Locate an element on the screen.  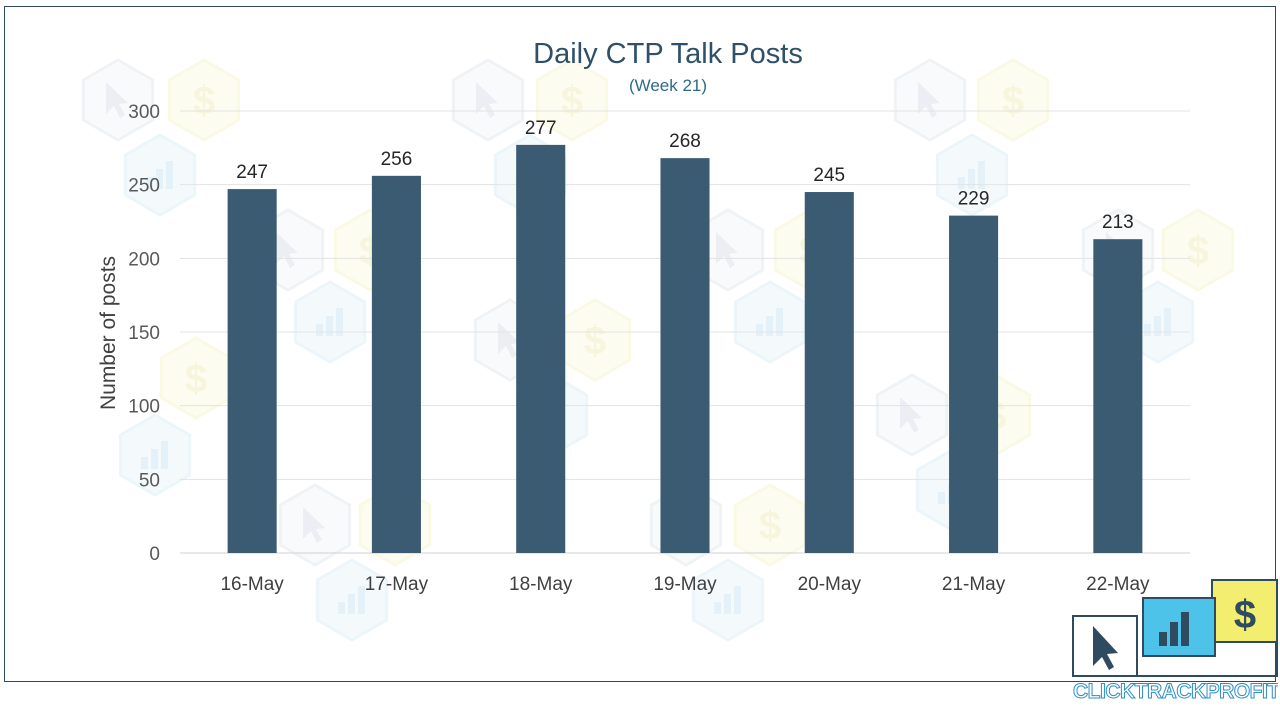
data-label: 229 is located at coordinates (974, 199).